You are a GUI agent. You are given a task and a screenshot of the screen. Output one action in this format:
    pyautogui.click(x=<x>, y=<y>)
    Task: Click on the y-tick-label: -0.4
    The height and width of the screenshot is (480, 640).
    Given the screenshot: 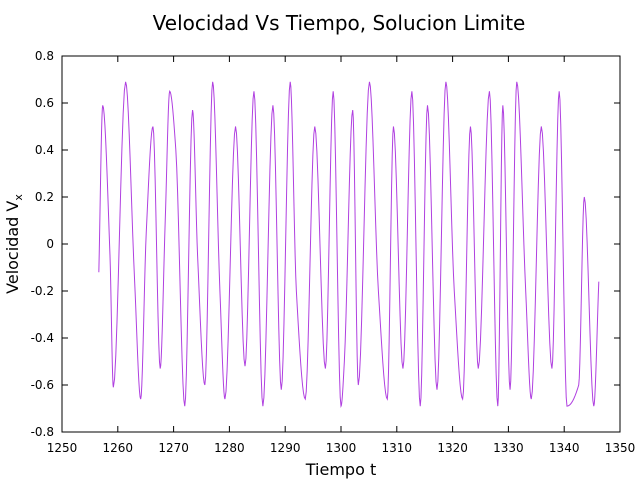 What is the action you would take?
    pyautogui.click(x=42, y=338)
    